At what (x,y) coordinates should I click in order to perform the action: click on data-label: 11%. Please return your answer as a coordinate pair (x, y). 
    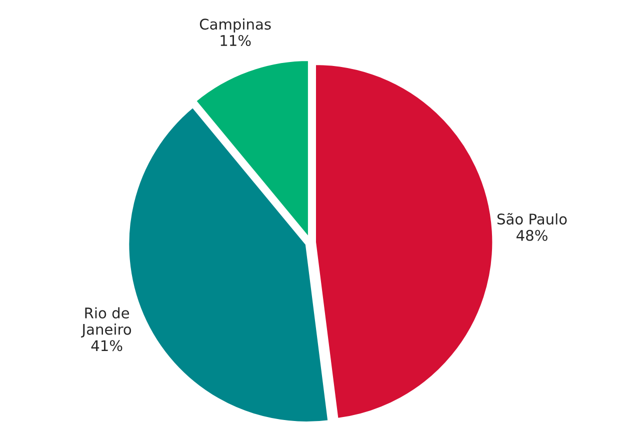
    Looking at the image, I should click on (235, 40).